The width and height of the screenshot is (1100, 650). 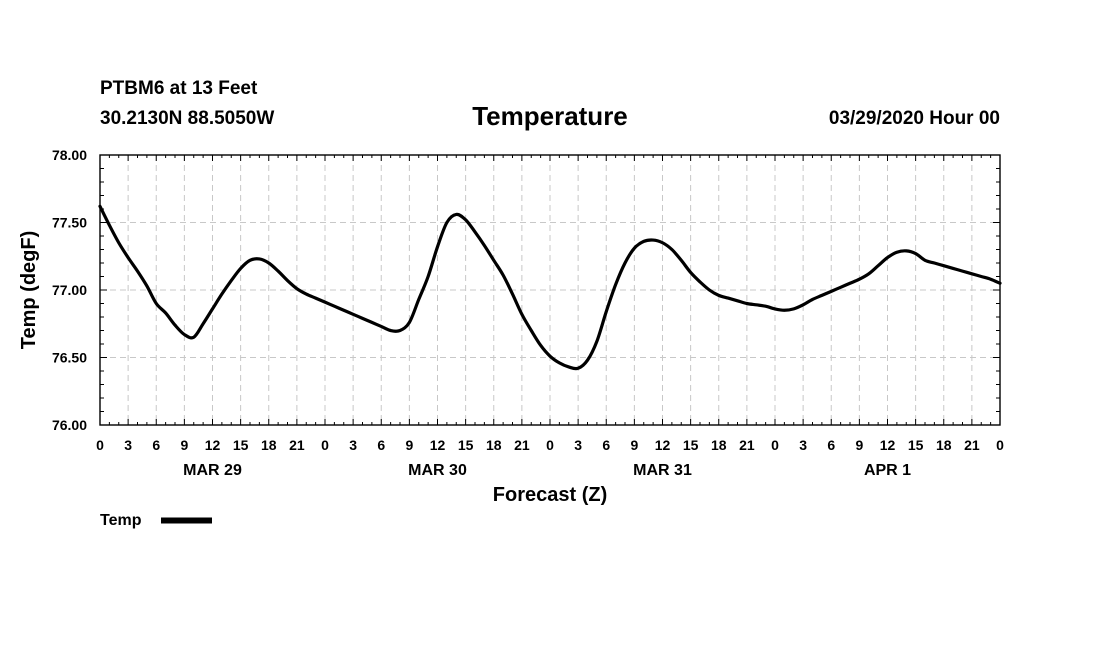 I want to click on y-tick-label: 77.00, so click(x=69, y=290).